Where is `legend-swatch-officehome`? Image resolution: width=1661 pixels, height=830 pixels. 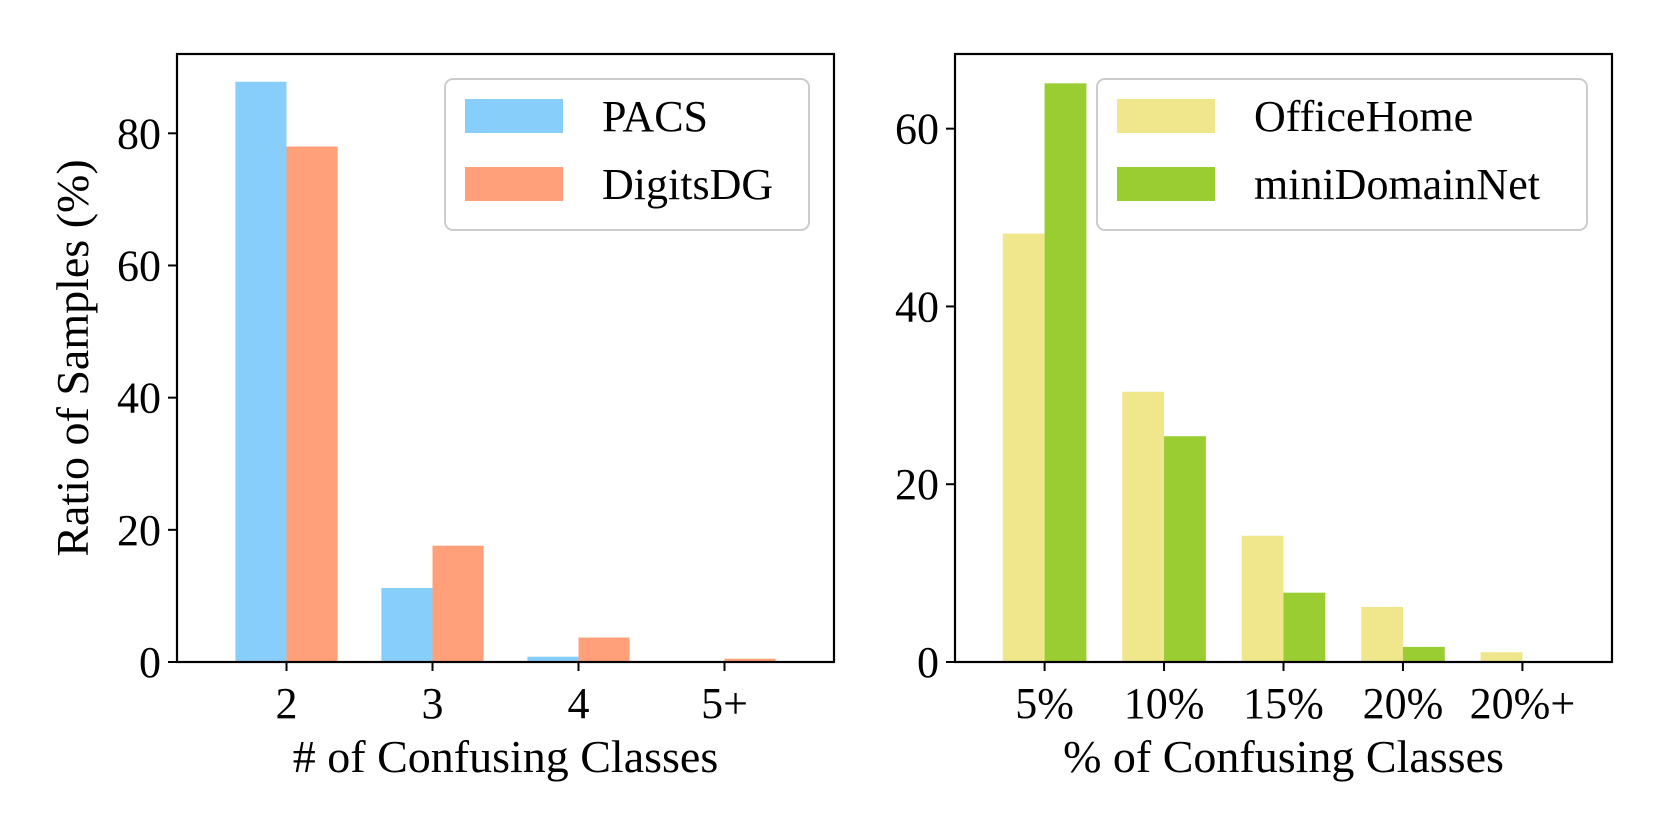 legend-swatch-officehome is located at coordinates (1166, 116).